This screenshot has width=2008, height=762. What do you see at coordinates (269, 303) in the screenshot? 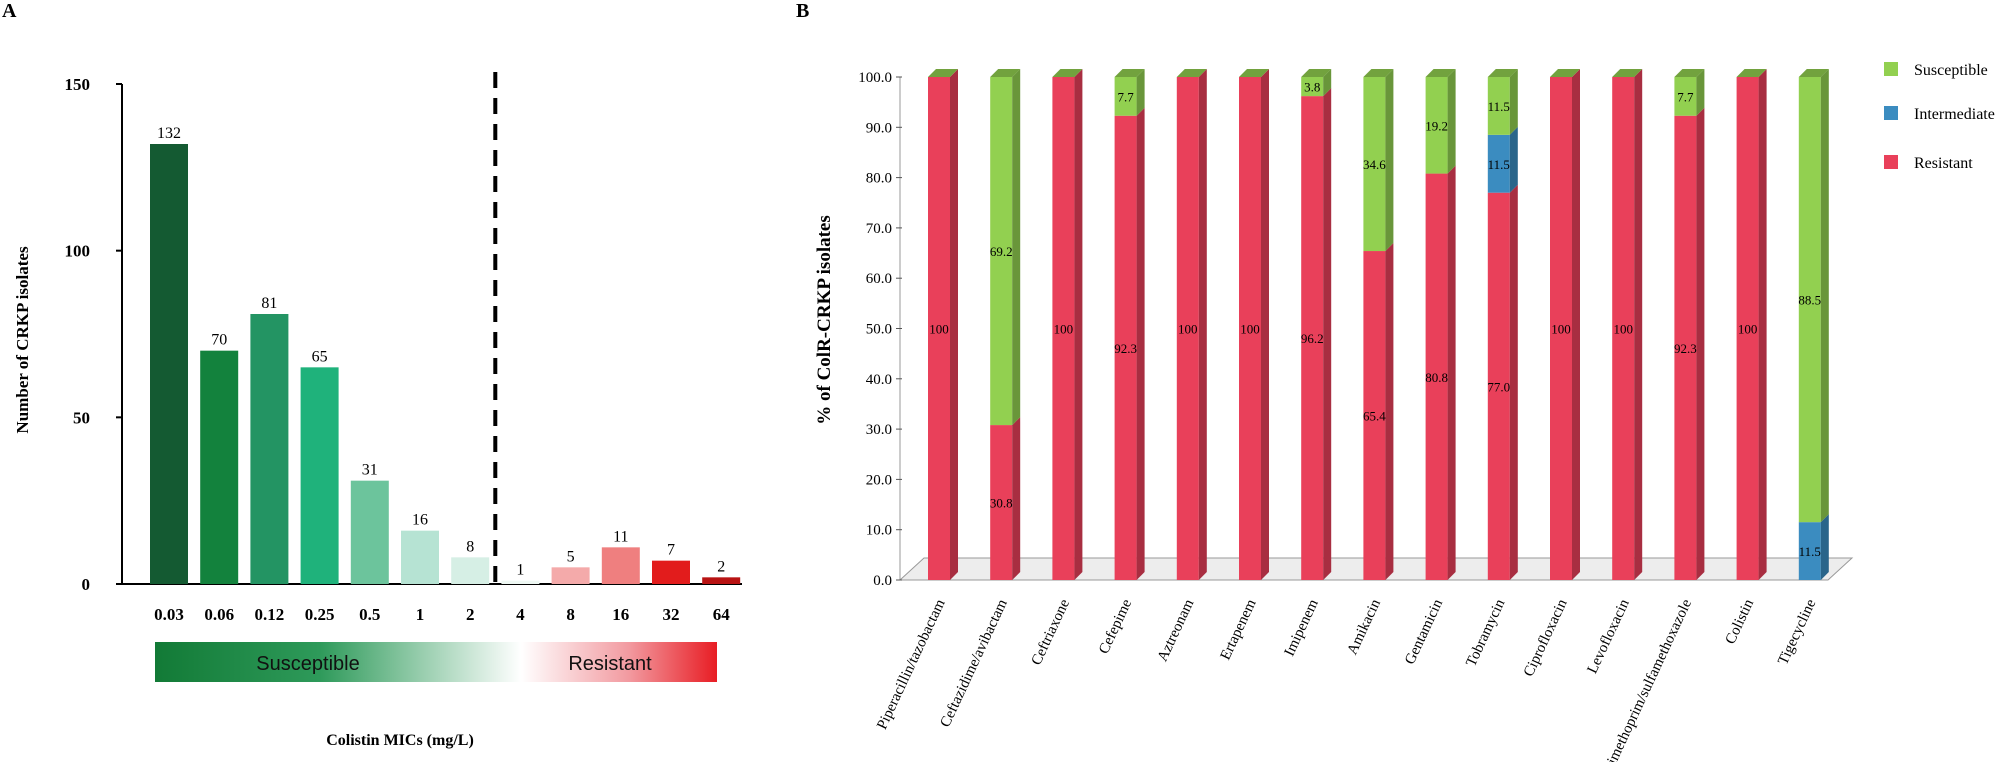
I see `panel-a-bar-value-label: 81` at bounding box center [269, 303].